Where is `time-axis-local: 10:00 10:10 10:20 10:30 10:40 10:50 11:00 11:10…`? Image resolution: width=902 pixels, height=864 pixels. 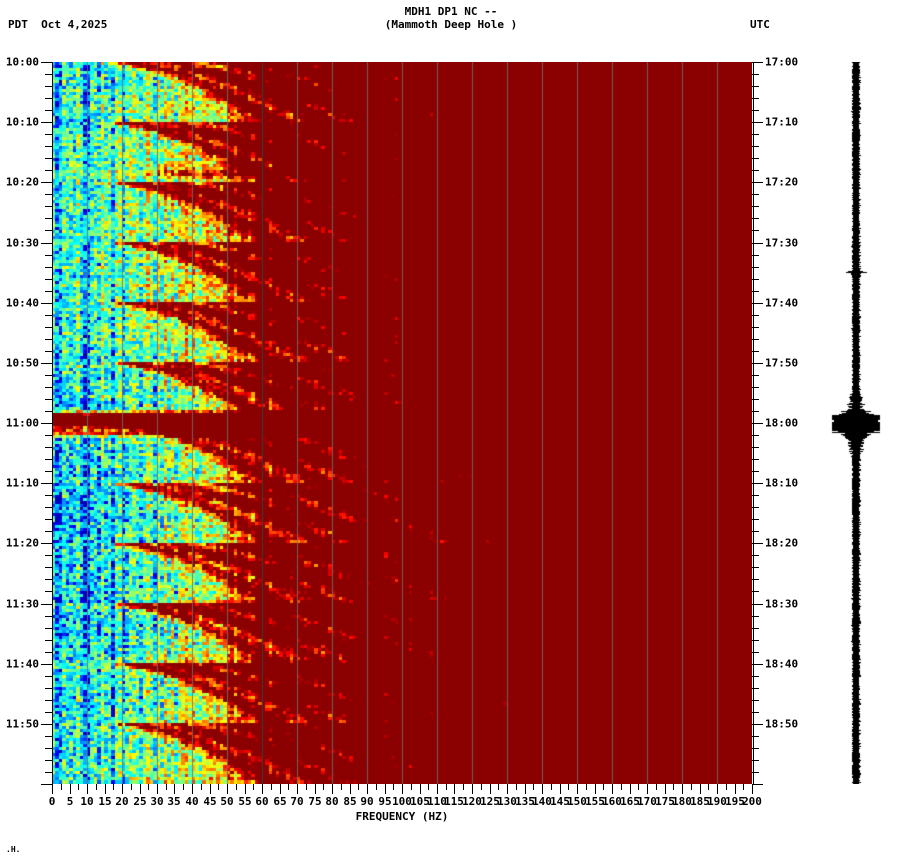
time-axis-local: 10:00 10:10 10:20 10:30 10:40 10:50 11:00 11:10… is located at coordinates (26, 420).